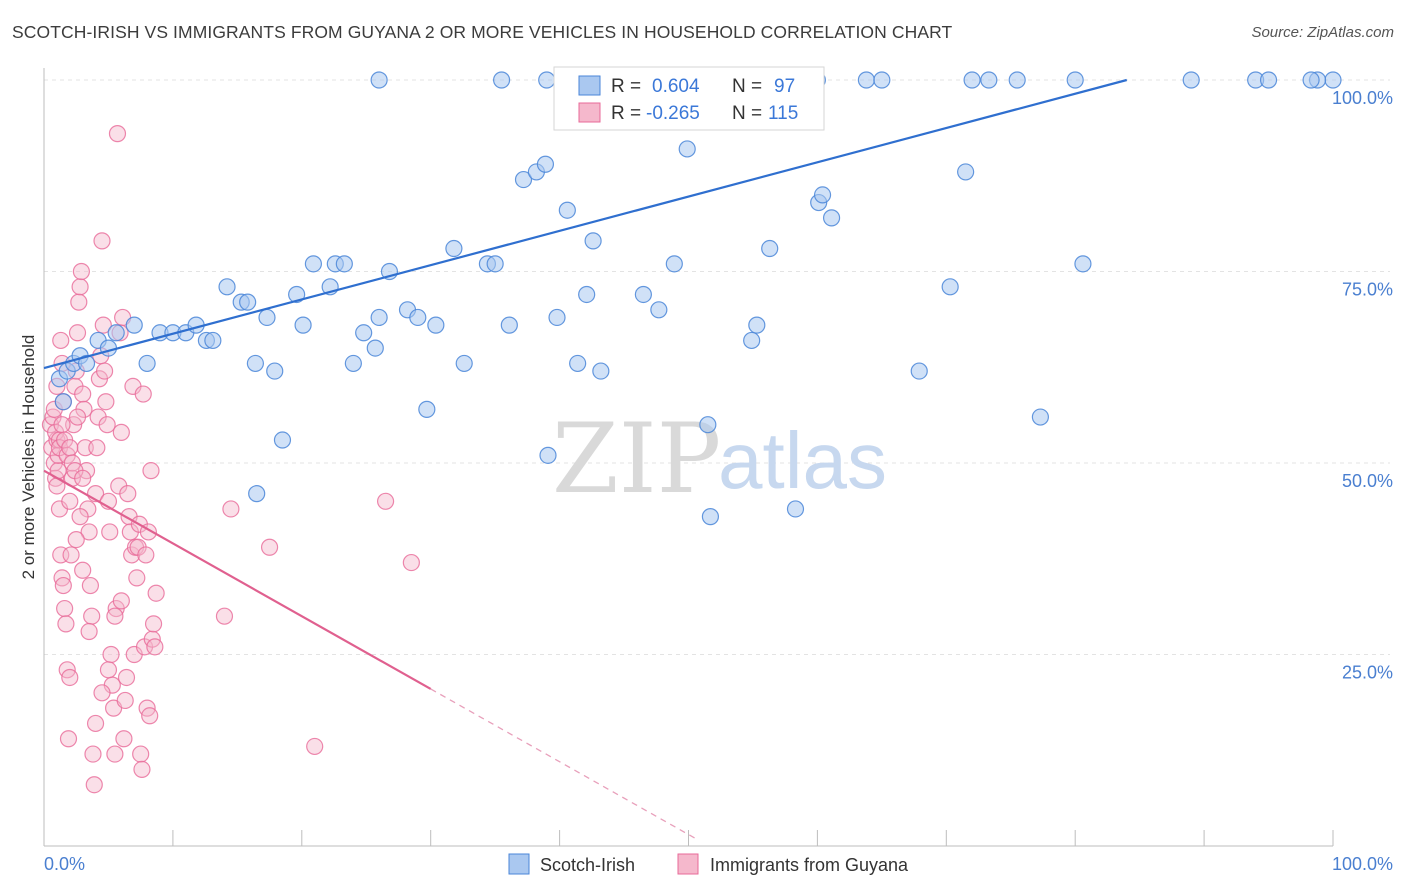  Describe the element at coordinates (237, 579) in the screenshot. I see `trend-line-guyana` at that location.